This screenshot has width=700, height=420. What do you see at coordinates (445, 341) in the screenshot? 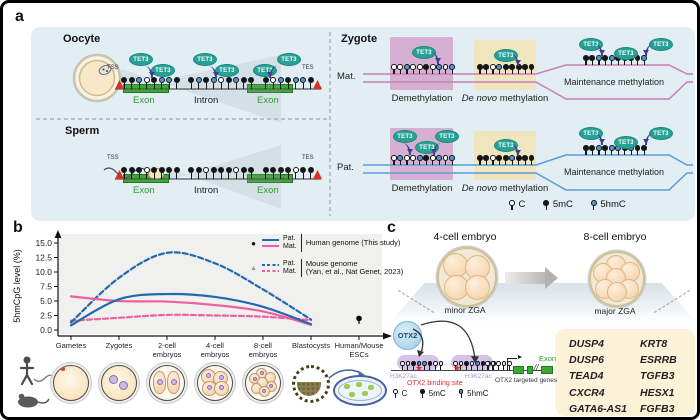
I see `otx2-binding-arrows` at bounding box center [445, 341].